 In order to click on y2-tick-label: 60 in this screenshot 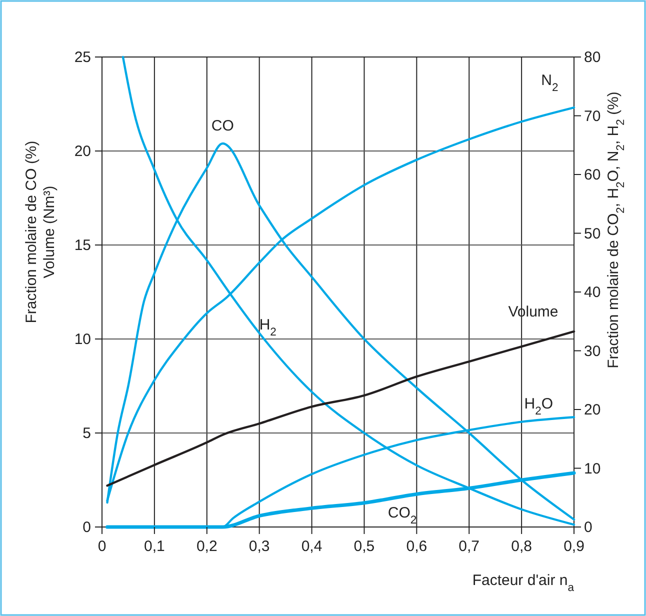, I will do `click(592, 175)`.